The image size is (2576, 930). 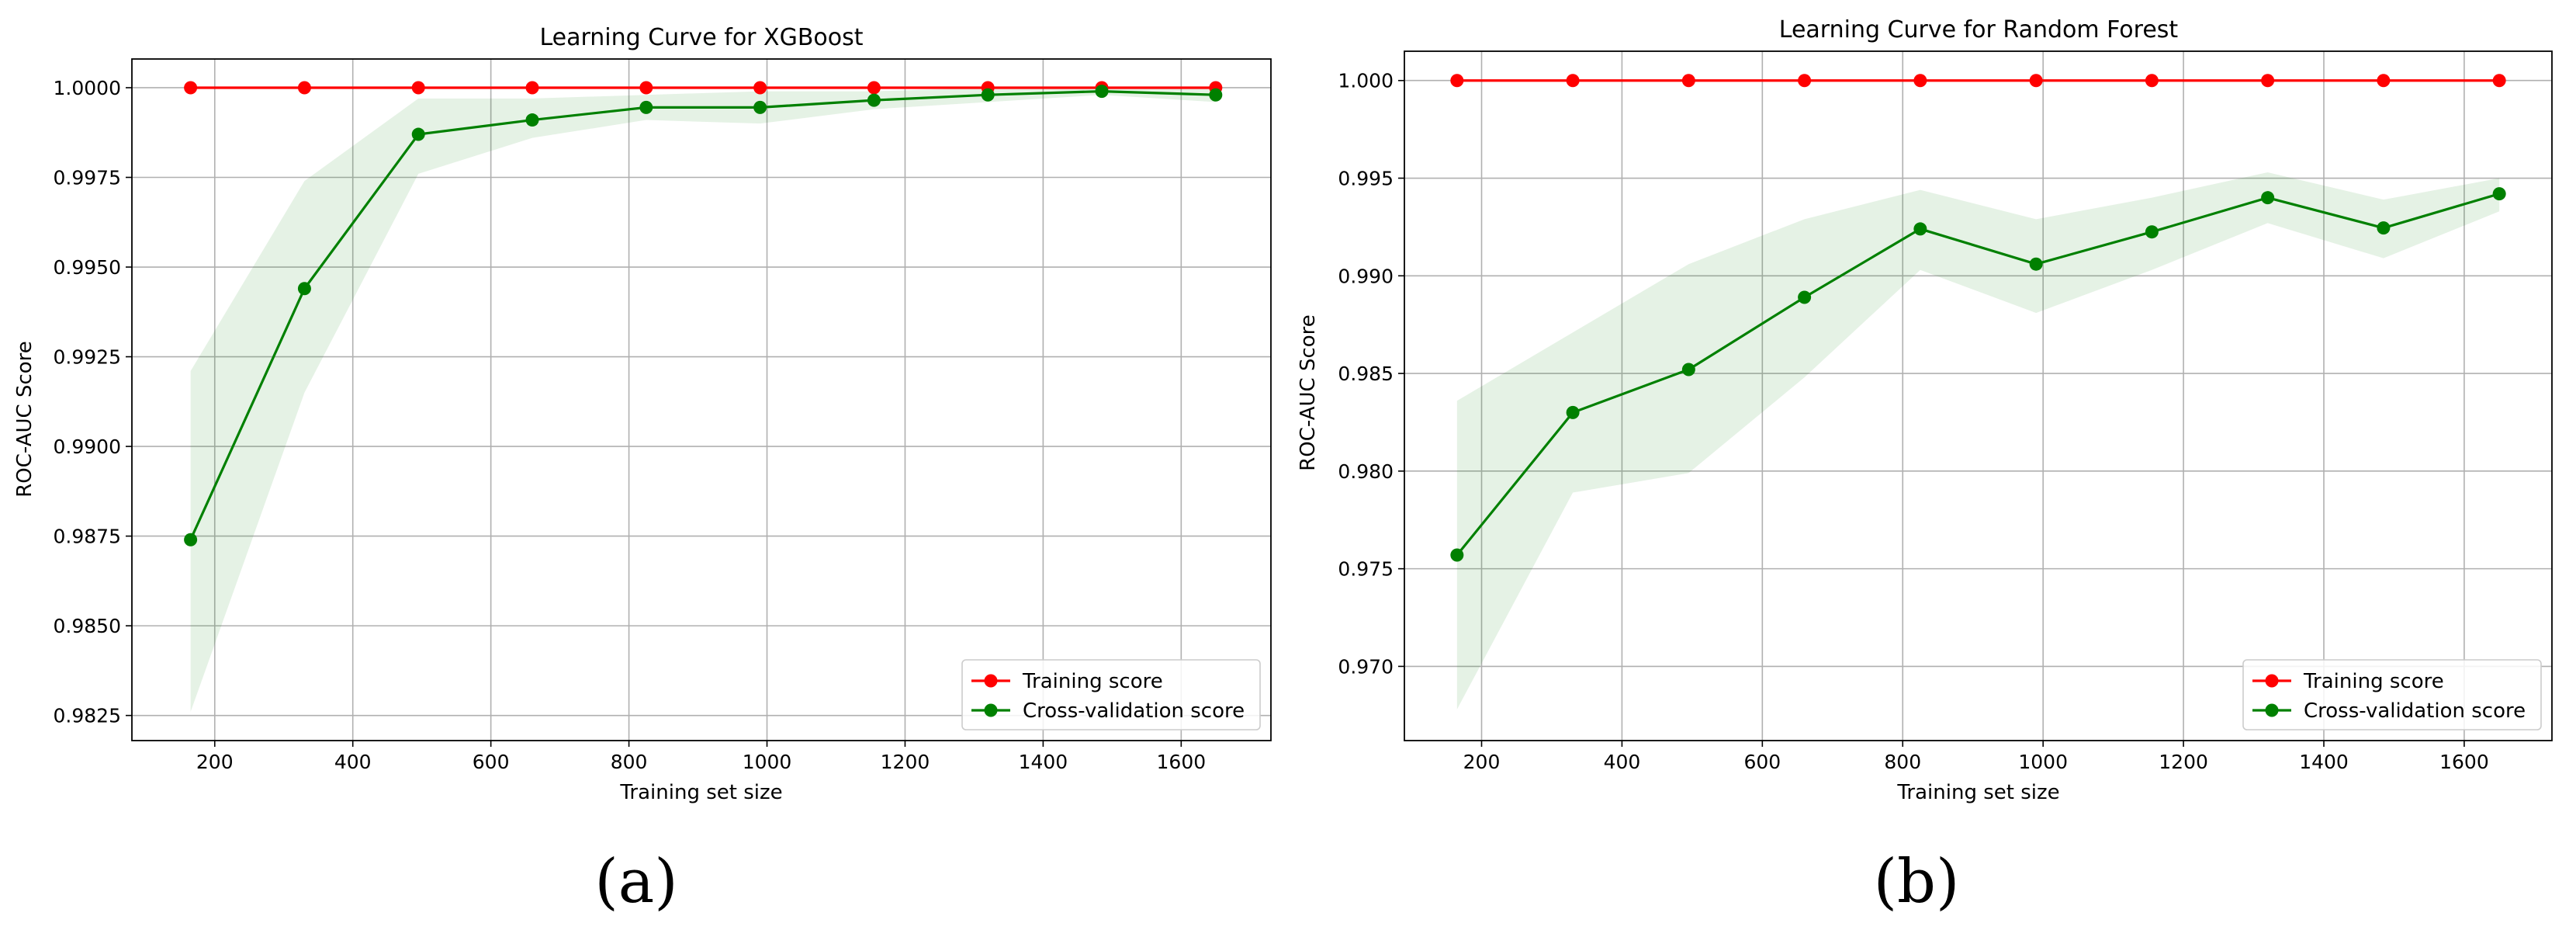 What do you see at coordinates (87, 447) in the screenshot?
I see `y-tick-label: 0.9900` at bounding box center [87, 447].